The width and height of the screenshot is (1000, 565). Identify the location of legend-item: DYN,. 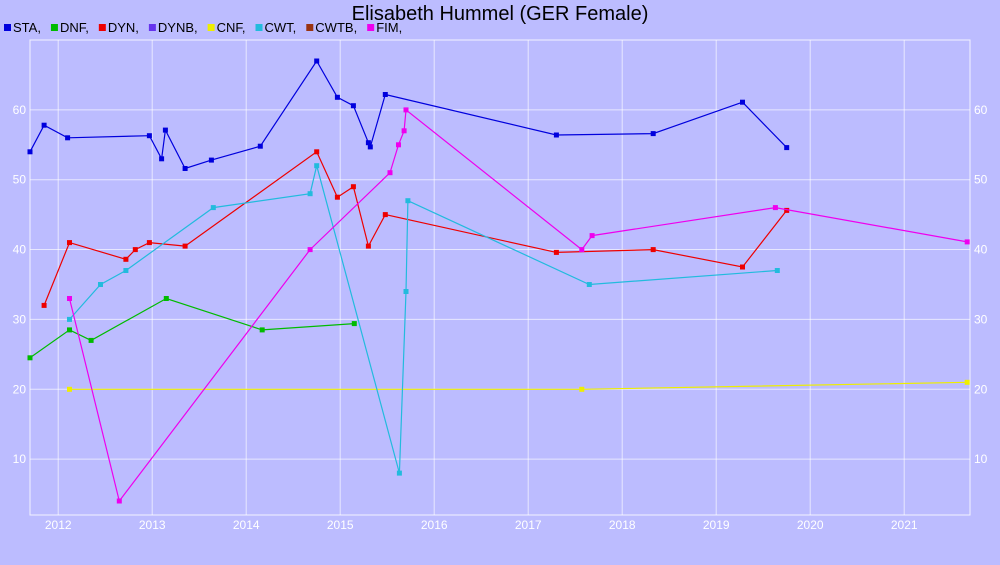
(118, 27).